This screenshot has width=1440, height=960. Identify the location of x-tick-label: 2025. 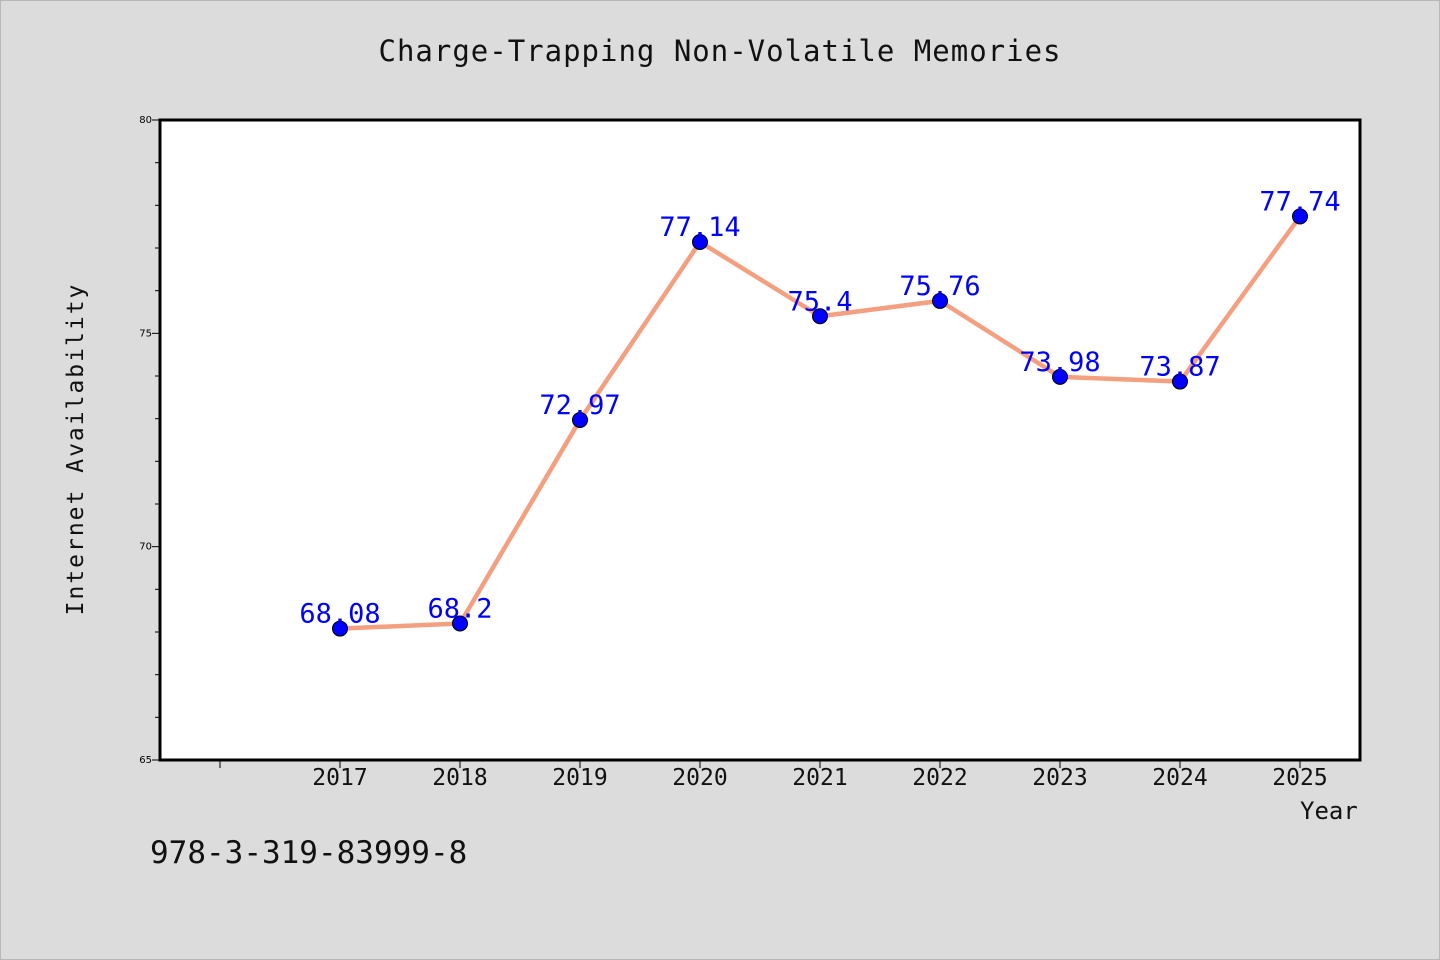
(1299, 778).